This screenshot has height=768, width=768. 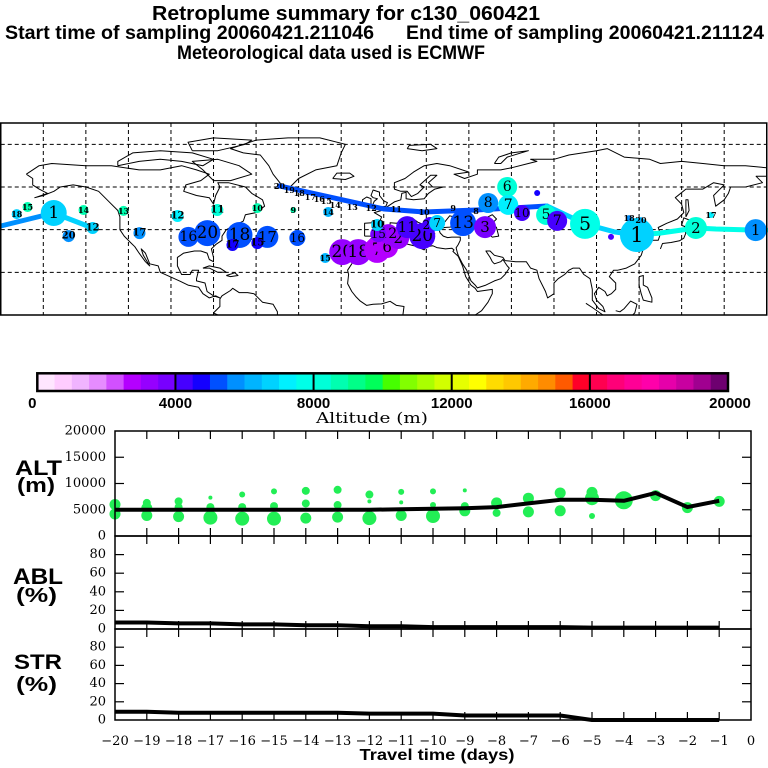 What do you see at coordinates (102, 720) in the screenshot?
I see `y-tick-label: 0` at bounding box center [102, 720].